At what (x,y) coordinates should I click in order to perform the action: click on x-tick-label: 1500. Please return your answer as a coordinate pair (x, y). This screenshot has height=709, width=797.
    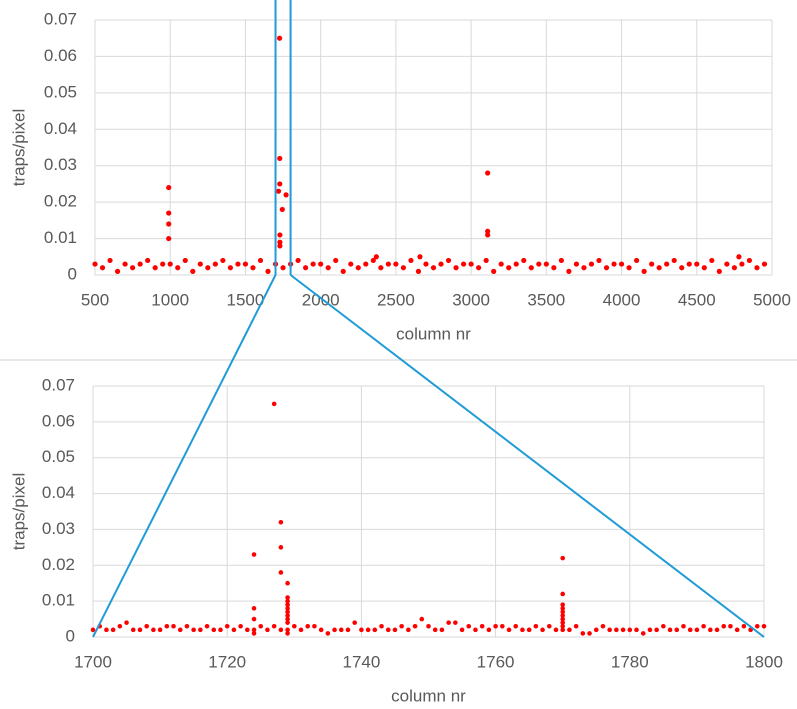
    Looking at the image, I should click on (246, 299).